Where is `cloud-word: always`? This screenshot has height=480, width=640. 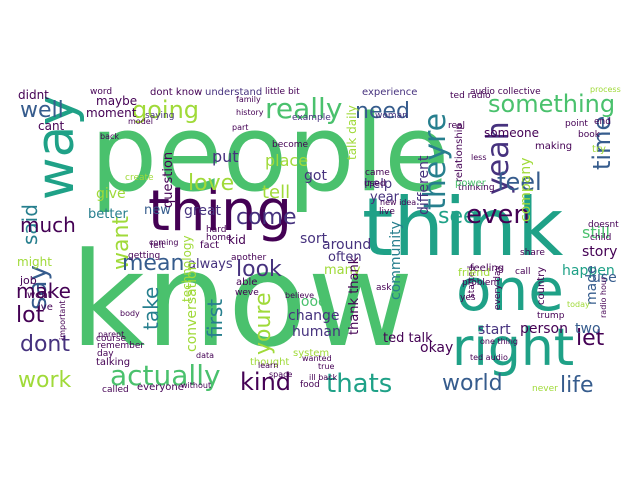
cloud-word: always is located at coordinates (210, 264).